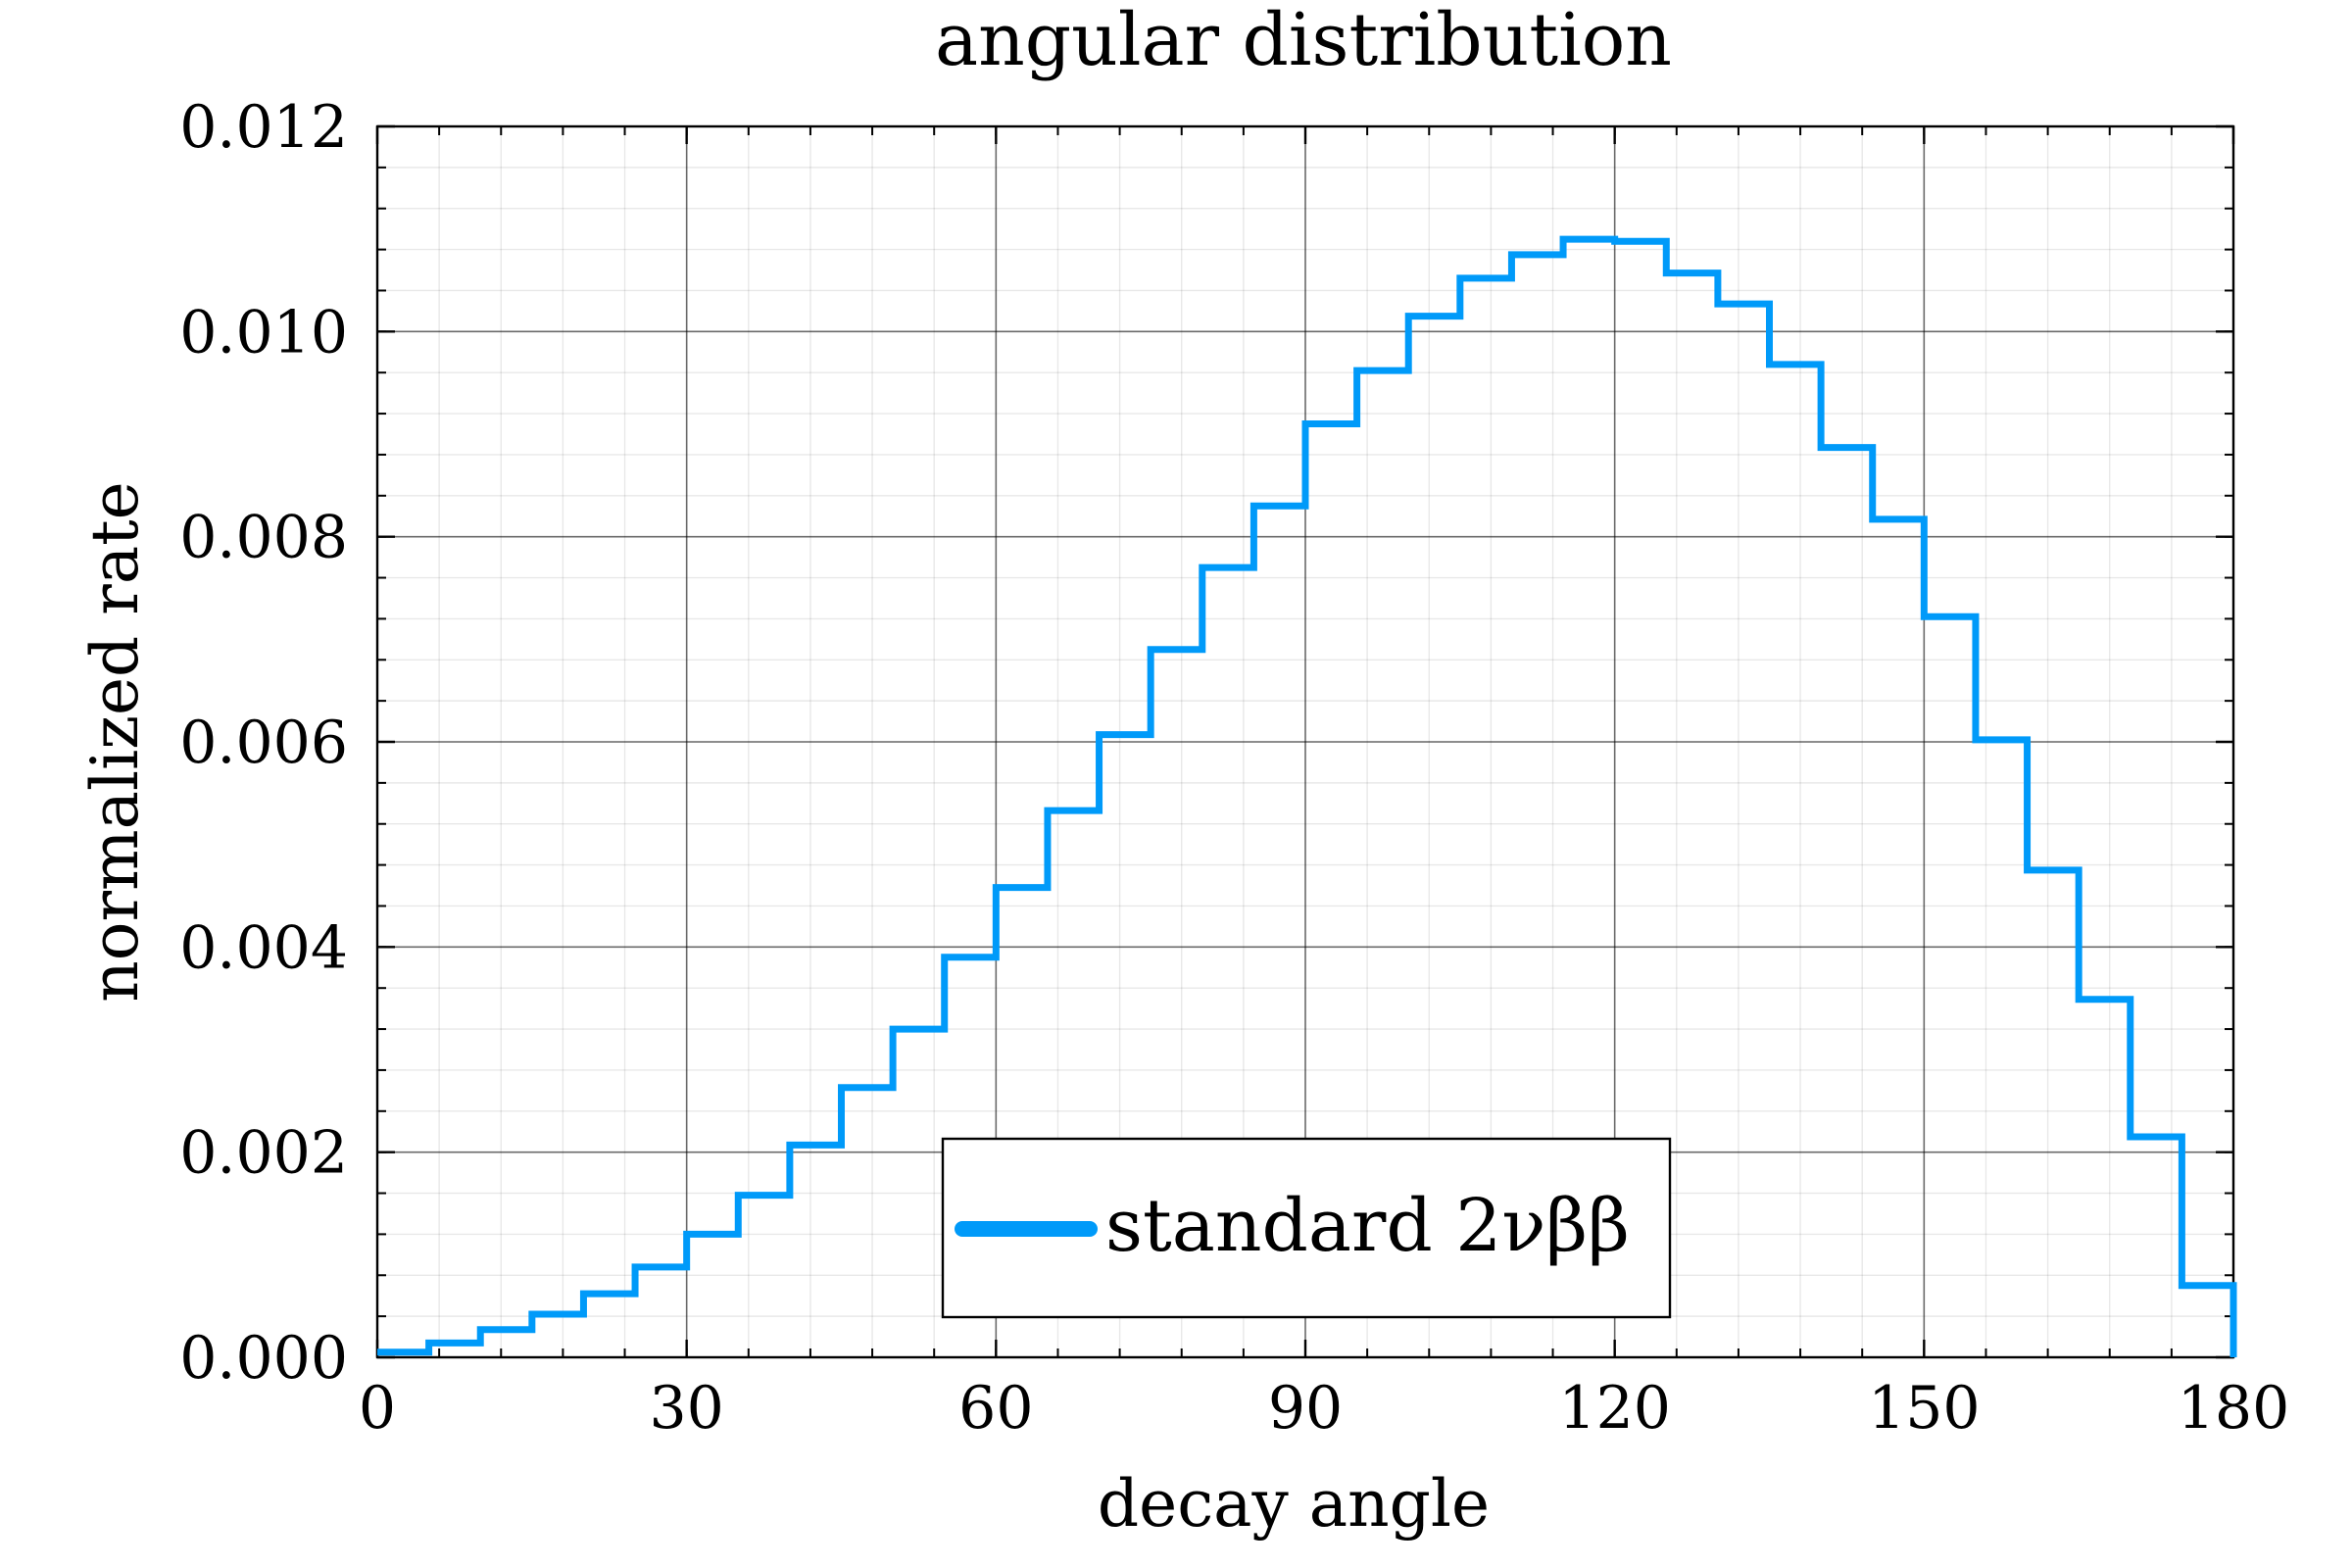 Image resolution: width=2352 pixels, height=1568 pixels. What do you see at coordinates (1367, 1226) in the screenshot?
I see `legend-label: standard 2νββ` at bounding box center [1367, 1226].